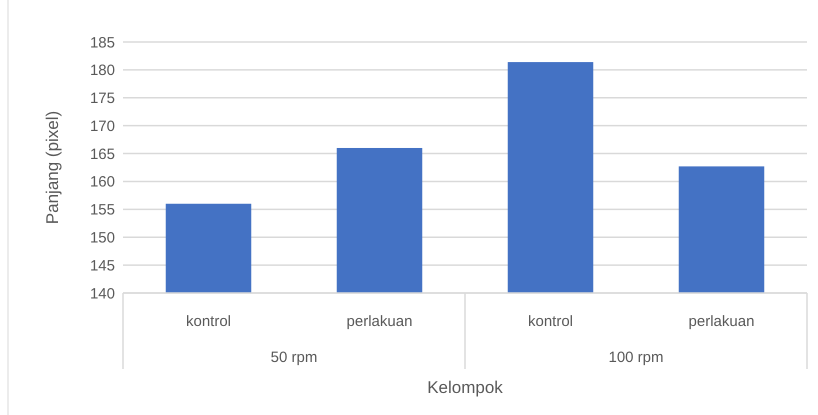  I want to click on text: 100 rpm, so click(636, 357).